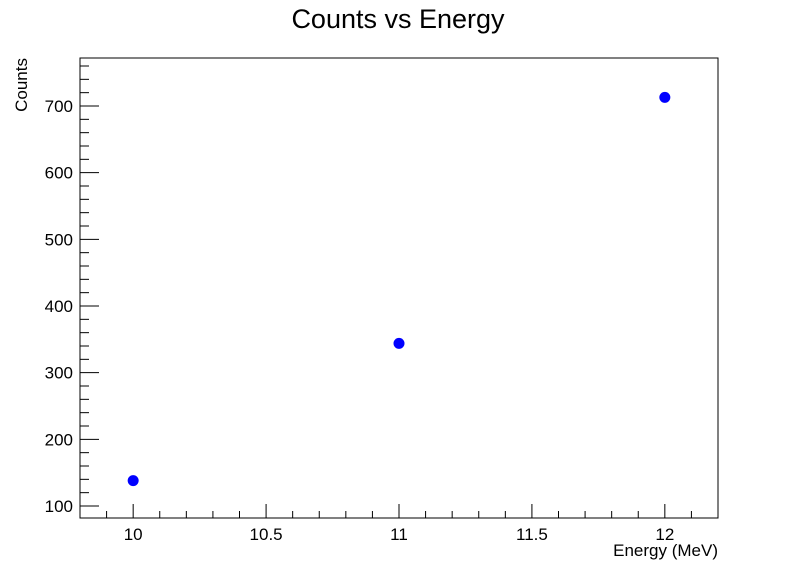  What do you see at coordinates (21, 85) in the screenshot?
I see `y-axis-label: Counts` at bounding box center [21, 85].